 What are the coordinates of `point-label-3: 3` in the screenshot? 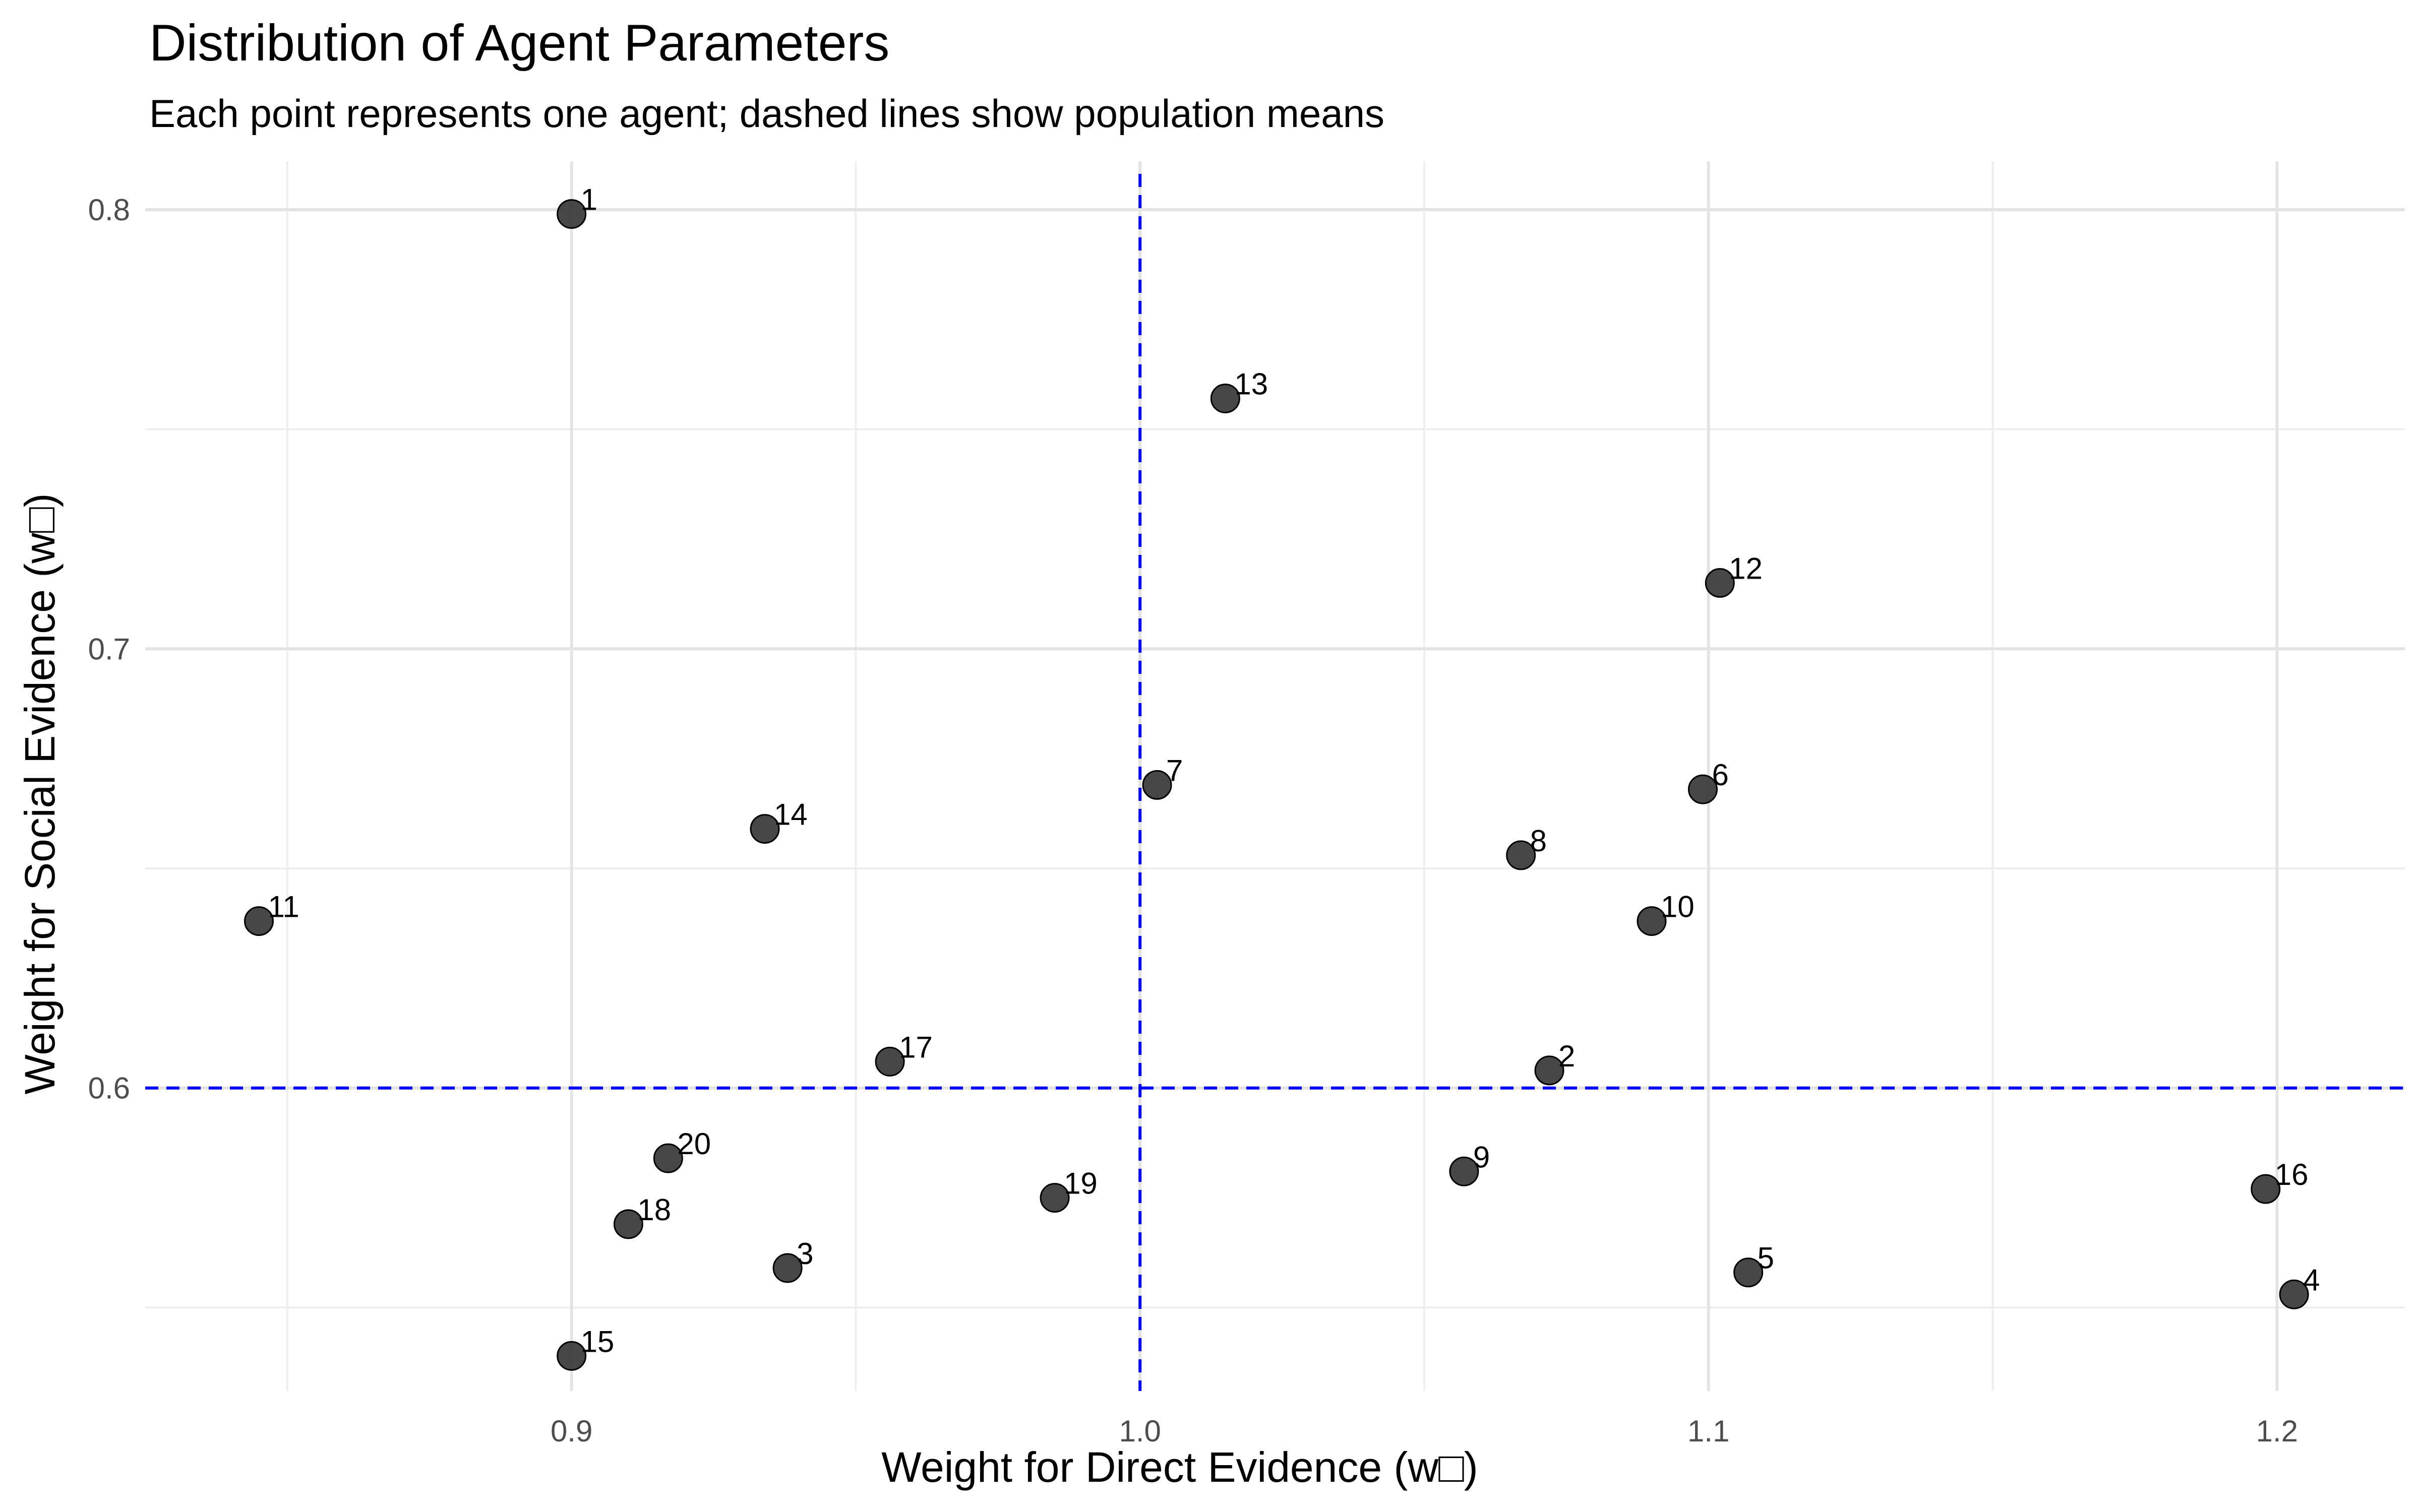 It's located at (805, 1254).